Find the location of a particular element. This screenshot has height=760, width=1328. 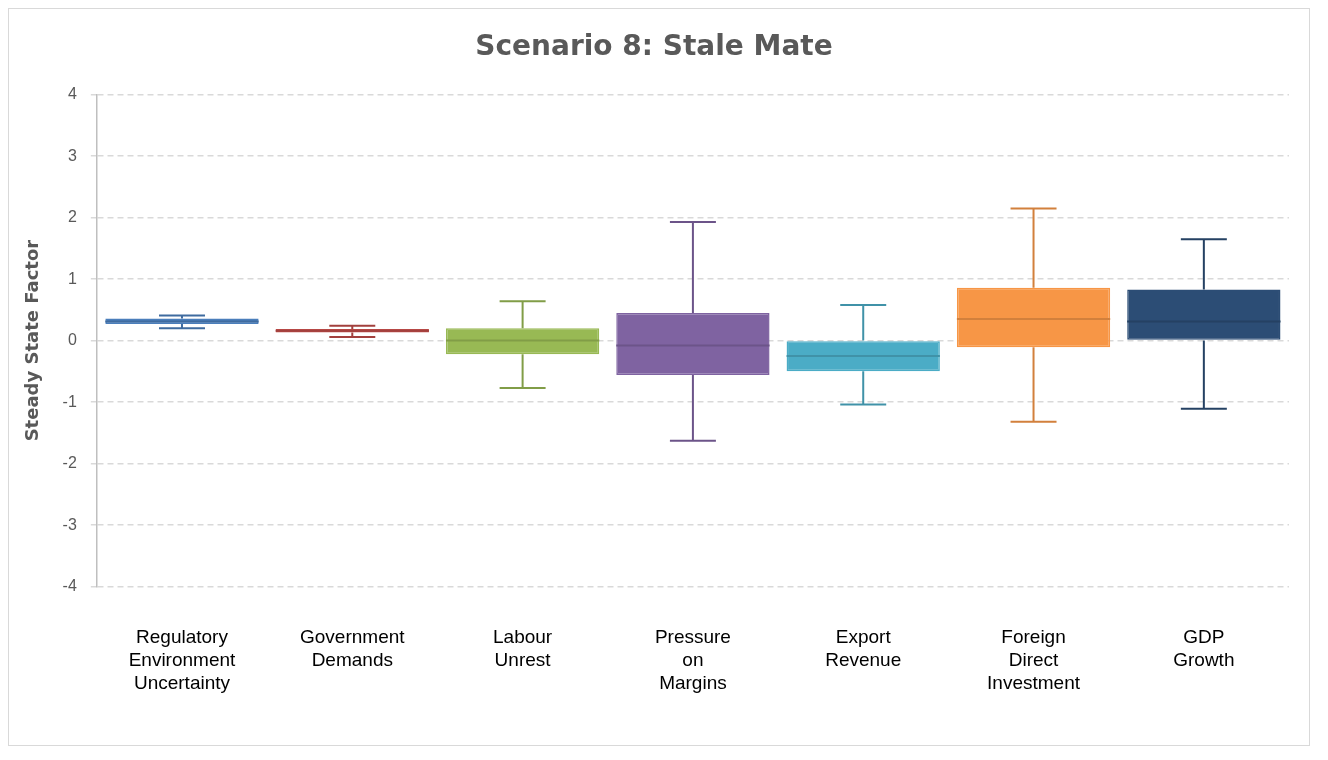

x-tick-label: Regulatory Environment Uncertainty is located at coordinates (182, 659).